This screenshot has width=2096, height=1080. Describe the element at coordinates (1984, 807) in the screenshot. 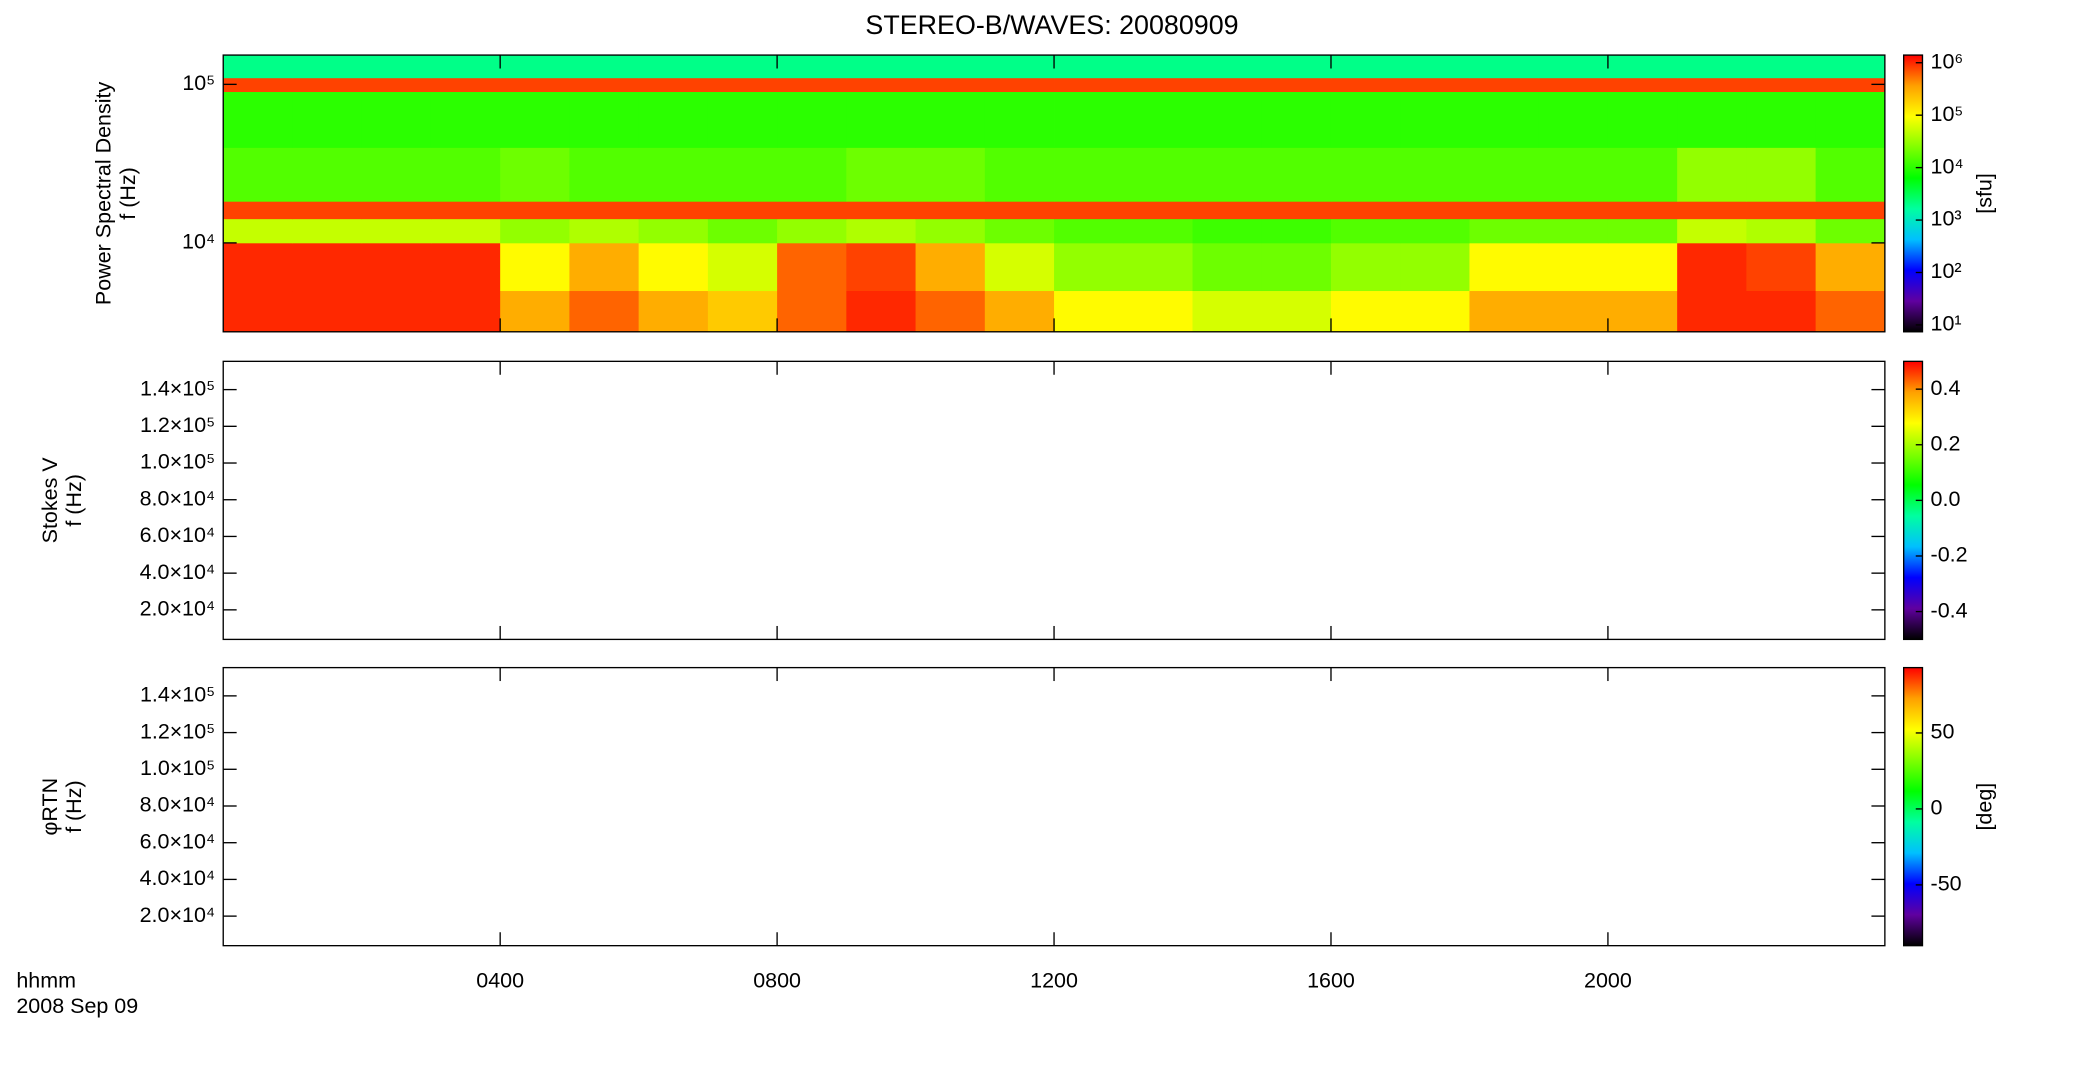

I see `colorbar-title: [deg]` at that location.